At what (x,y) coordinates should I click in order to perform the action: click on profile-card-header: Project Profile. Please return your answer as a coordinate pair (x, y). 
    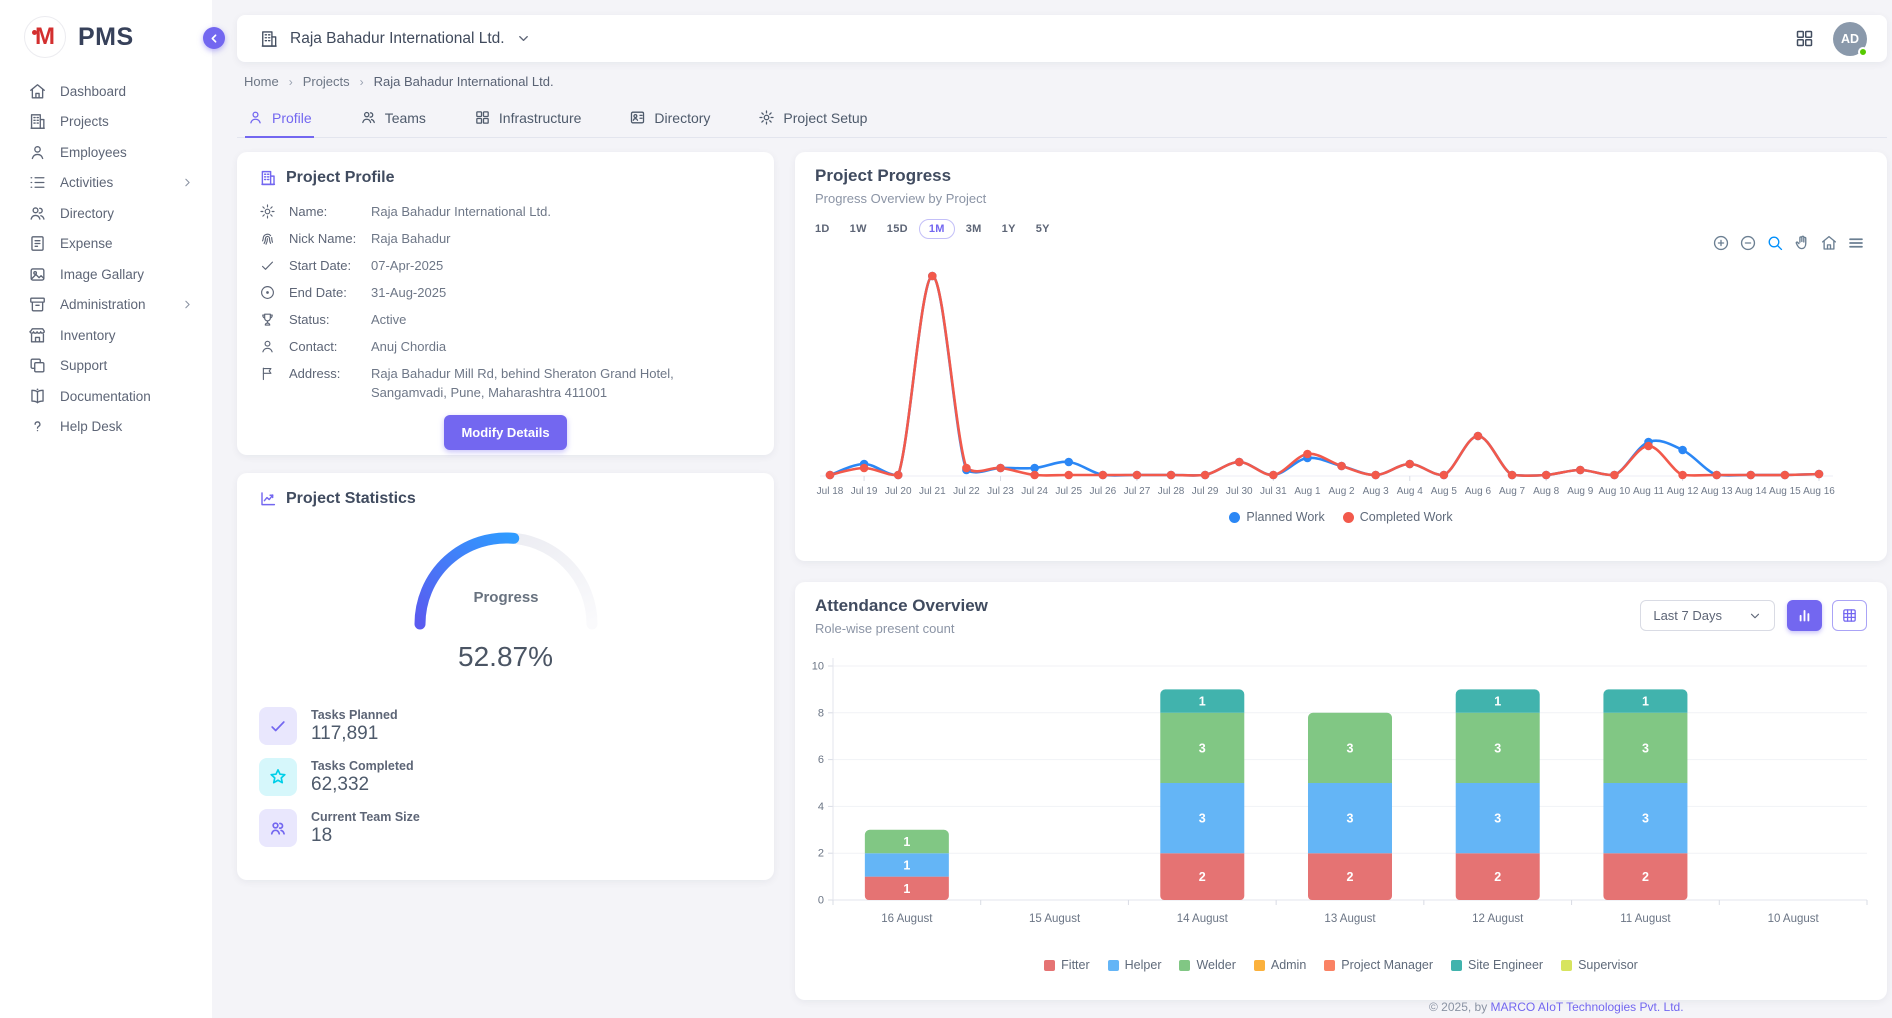
    Looking at the image, I should click on (505, 178).